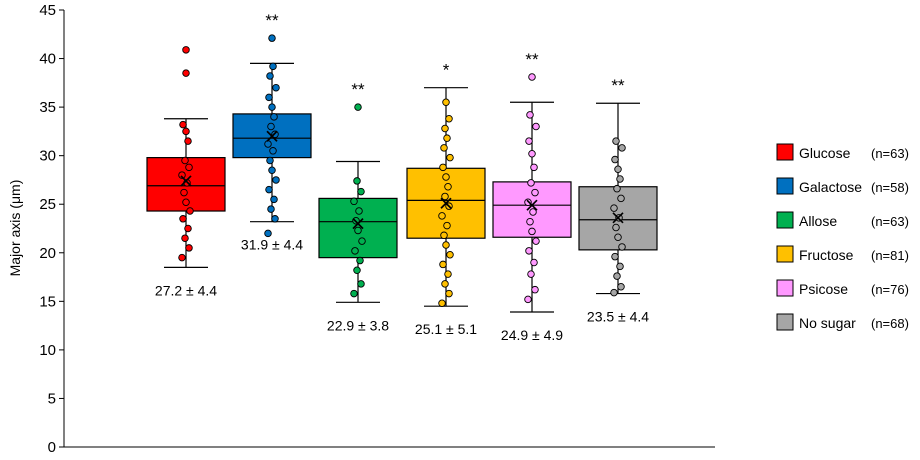 The image size is (920, 460). Describe the element at coordinates (47, 10) in the screenshot. I see `y-tick-label-45: 45` at that location.